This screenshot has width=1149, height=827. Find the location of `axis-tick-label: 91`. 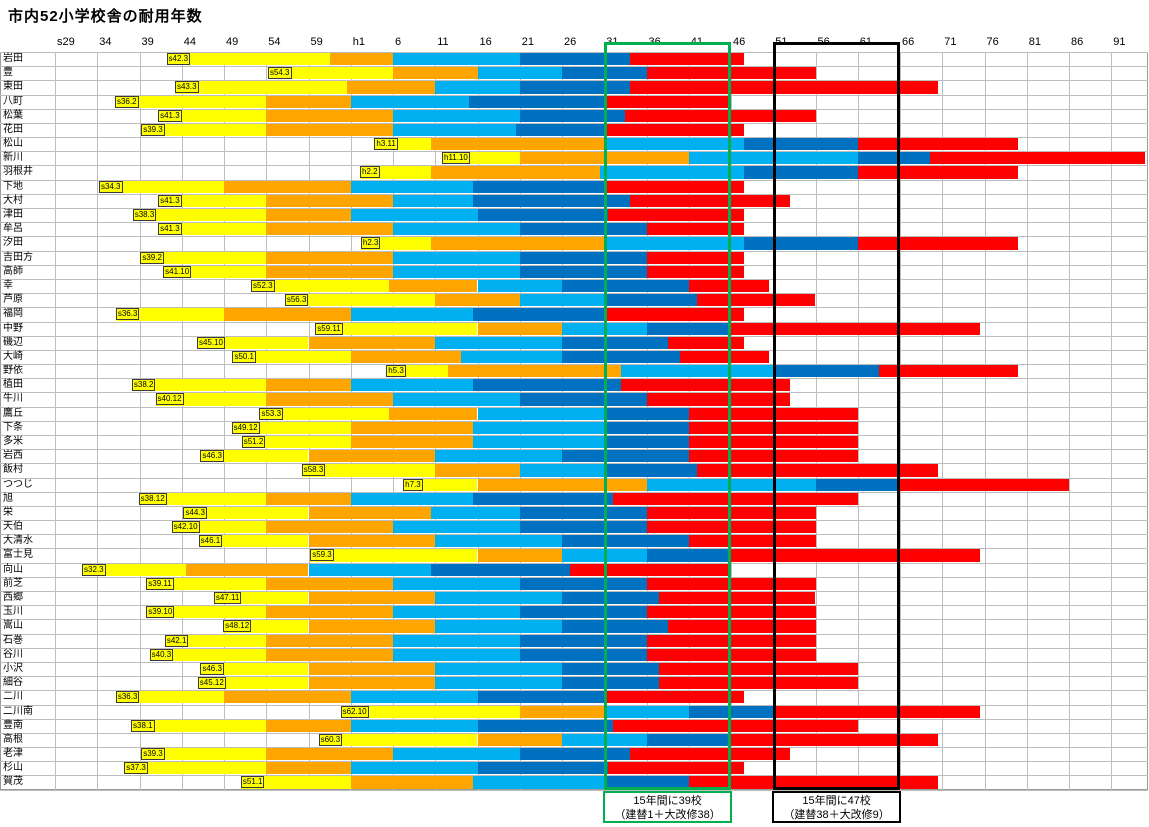

axis-tick-label: 91 is located at coordinates (1119, 42).